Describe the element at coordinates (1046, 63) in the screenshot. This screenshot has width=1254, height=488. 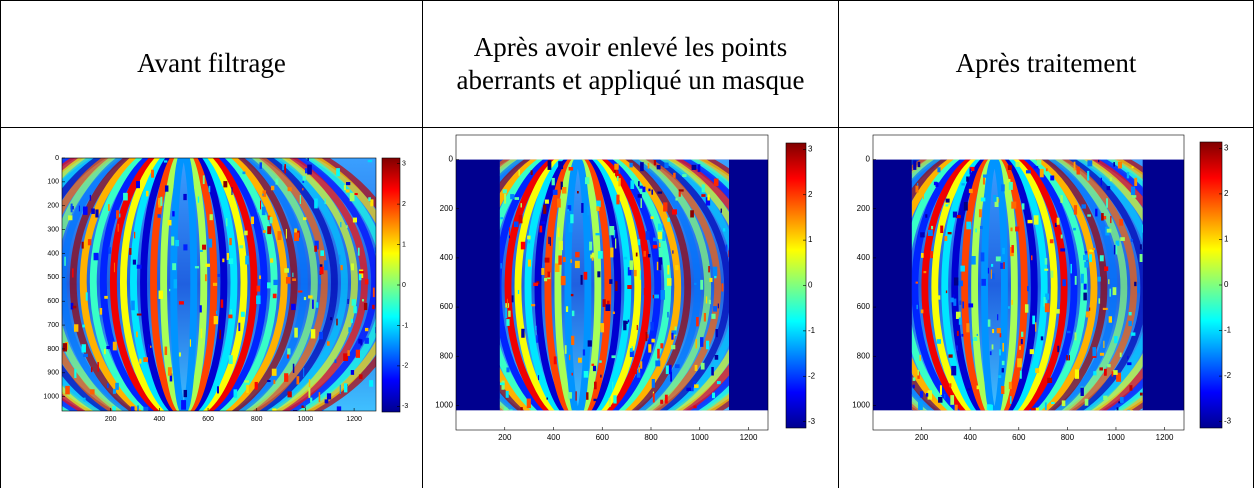
I see `header-text: Après traitement` at that location.